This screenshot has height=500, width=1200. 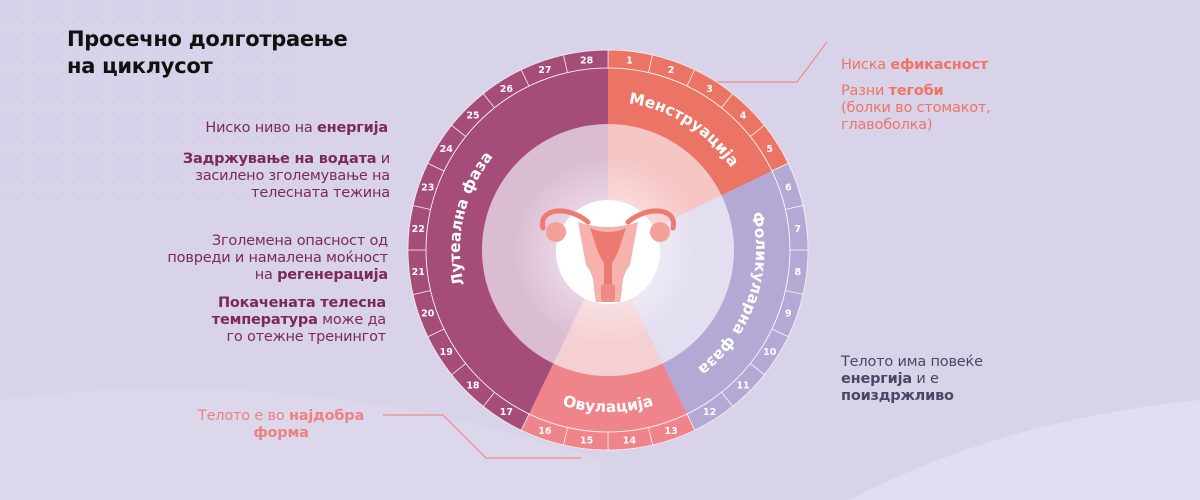 I want to click on day-number: 25, so click(x=472, y=115).